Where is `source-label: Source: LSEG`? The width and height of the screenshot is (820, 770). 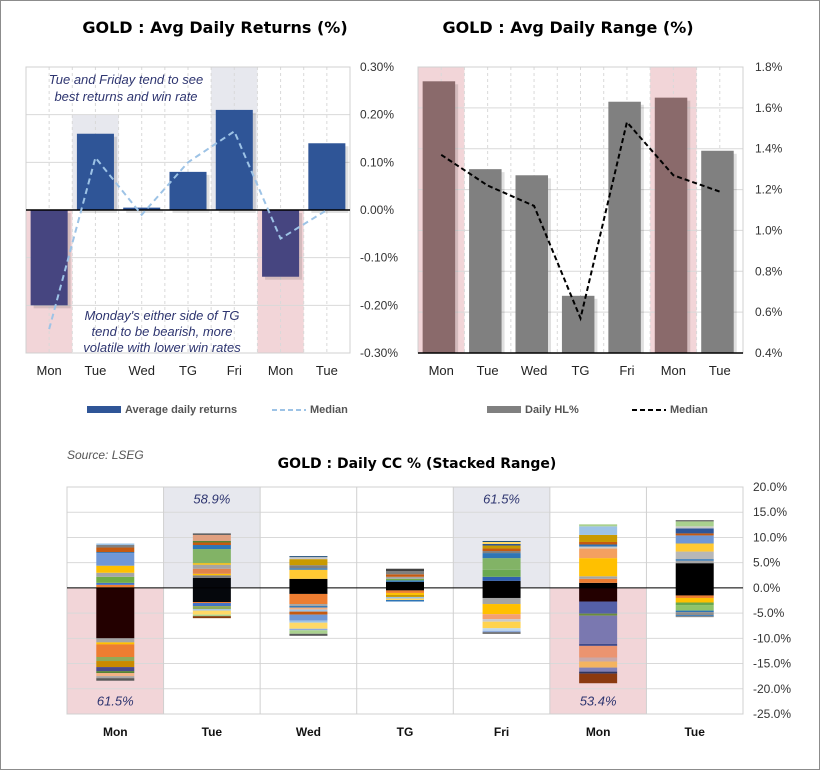
source-label: Source: LSEG is located at coordinates (105, 455).